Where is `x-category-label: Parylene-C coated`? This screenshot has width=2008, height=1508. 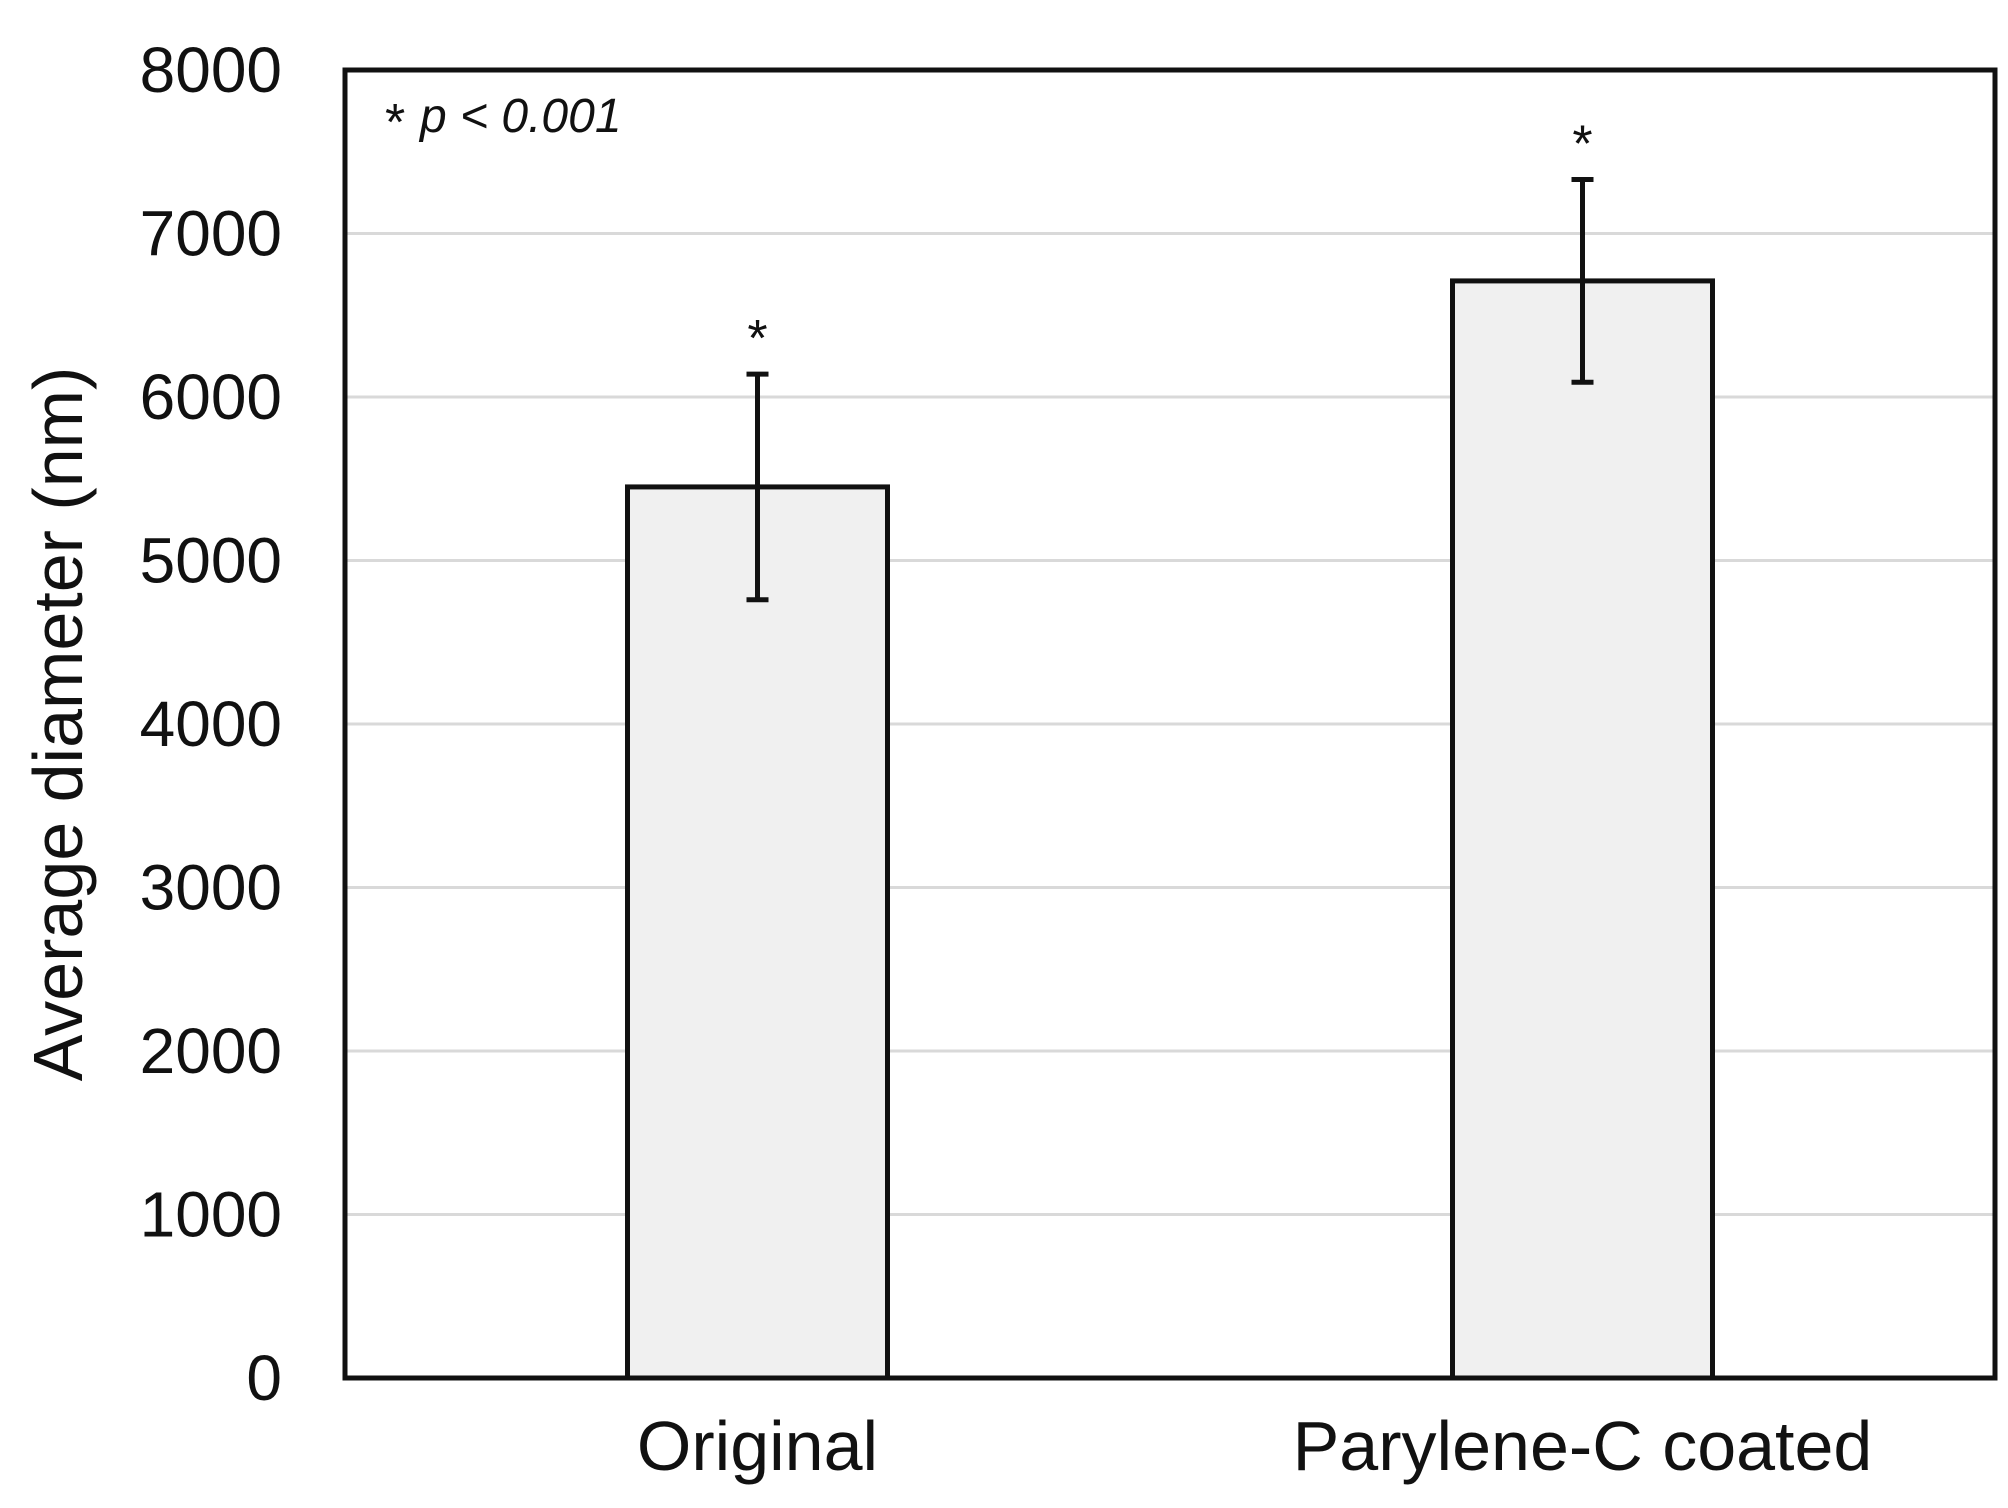 x-category-label: Parylene-C coated is located at coordinates (1583, 1446).